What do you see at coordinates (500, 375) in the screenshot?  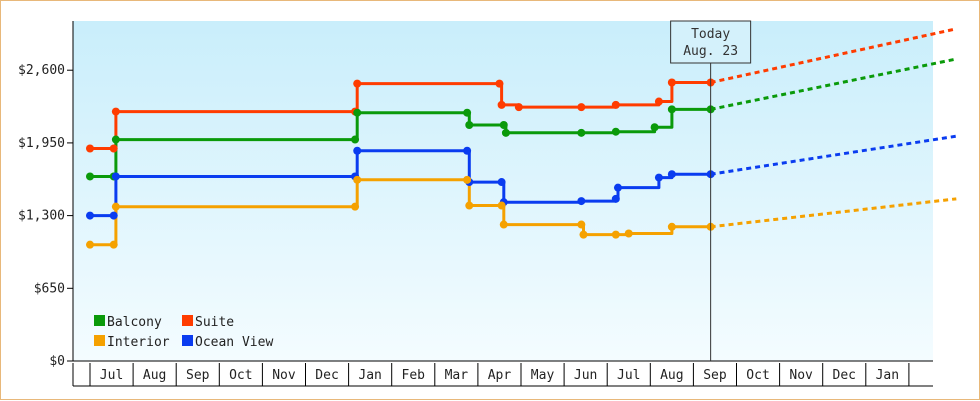 I see `month-label: Apr` at bounding box center [500, 375].